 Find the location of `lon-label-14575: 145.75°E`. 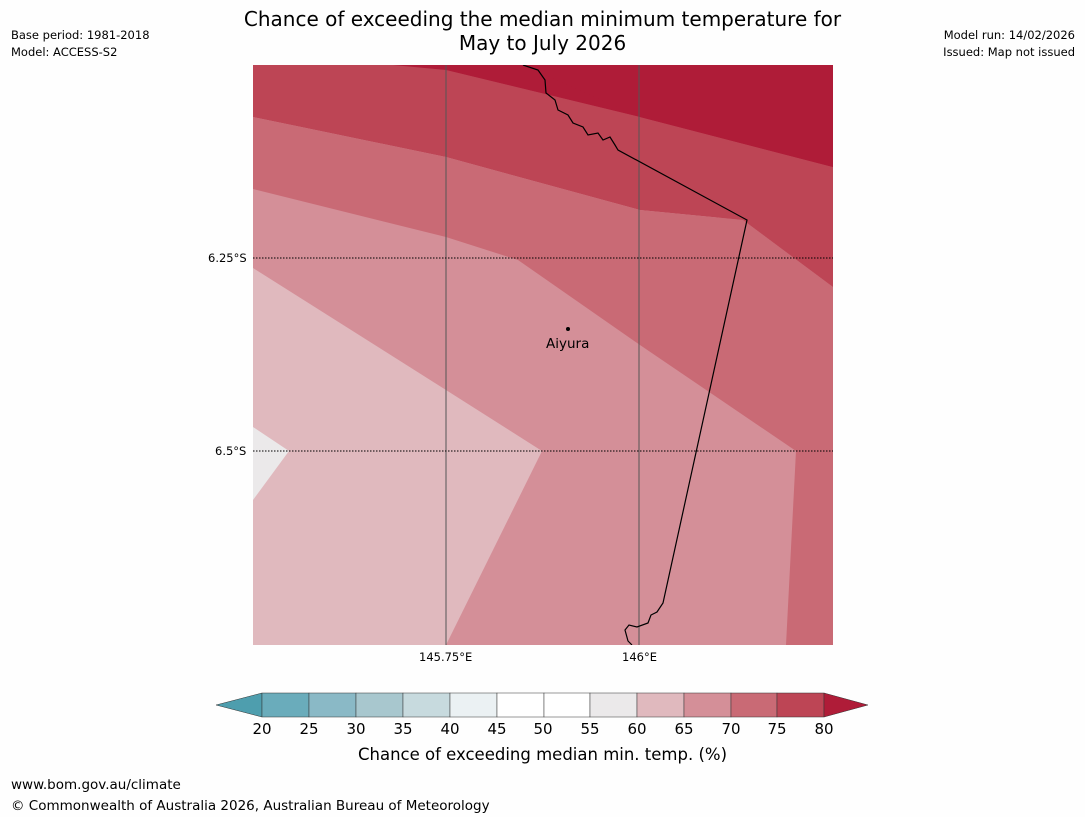

lon-label-14575: 145.75°E is located at coordinates (446, 657).